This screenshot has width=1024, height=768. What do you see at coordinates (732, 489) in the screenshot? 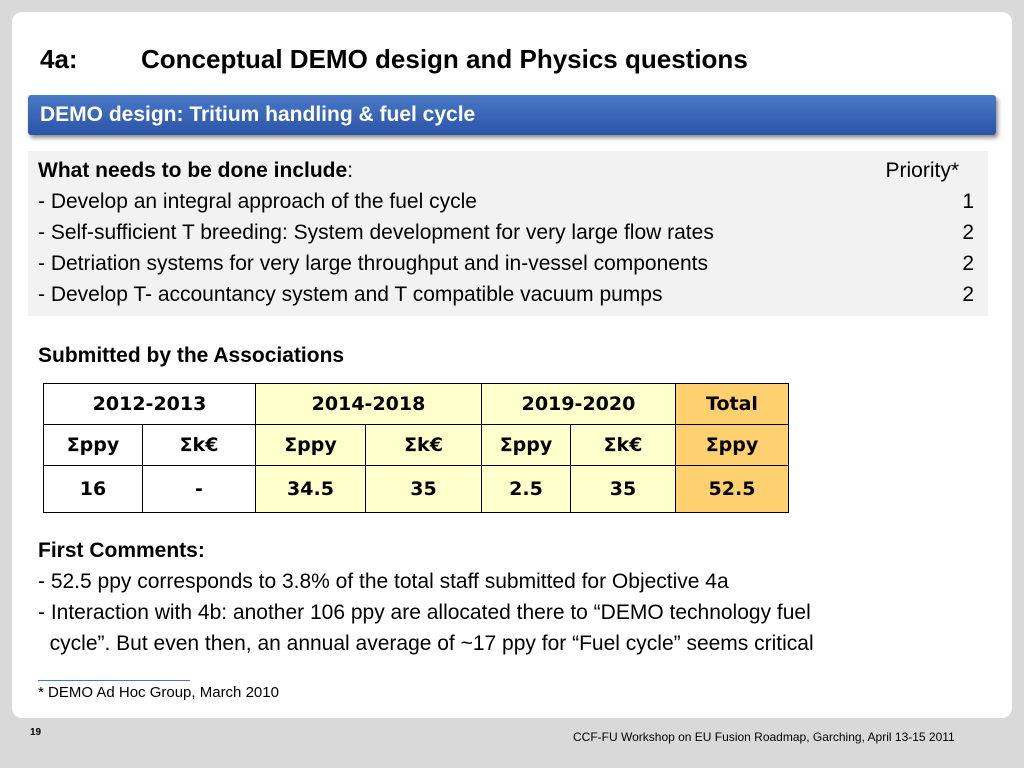
I see `value-cell: 52.5` at bounding box center [732, 489].